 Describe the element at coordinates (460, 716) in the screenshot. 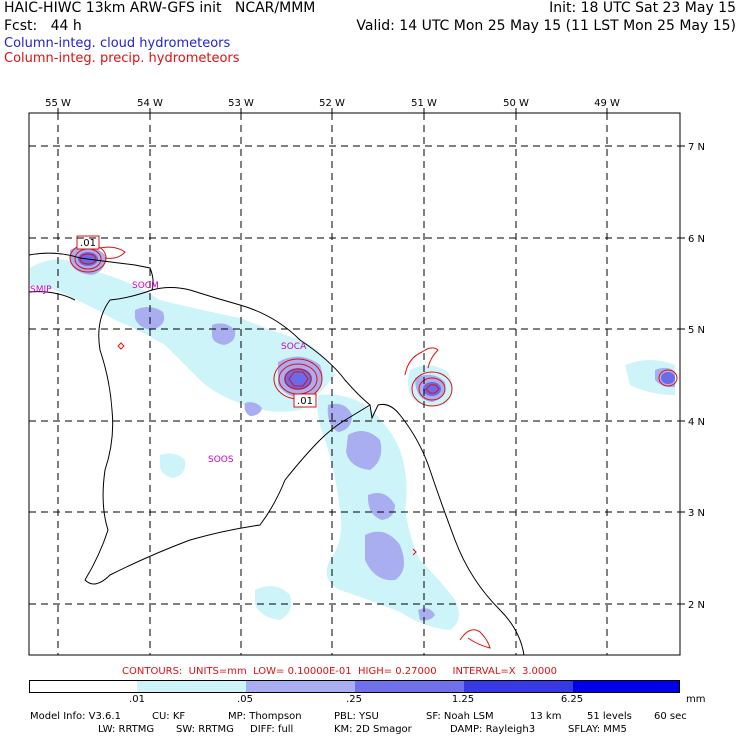

I see `model-info-sf: SF: Noah LSM` at that location.